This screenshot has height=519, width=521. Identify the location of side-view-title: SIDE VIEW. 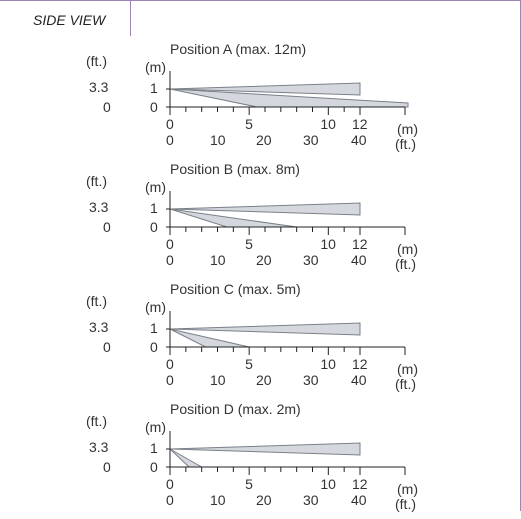
(69, 20).